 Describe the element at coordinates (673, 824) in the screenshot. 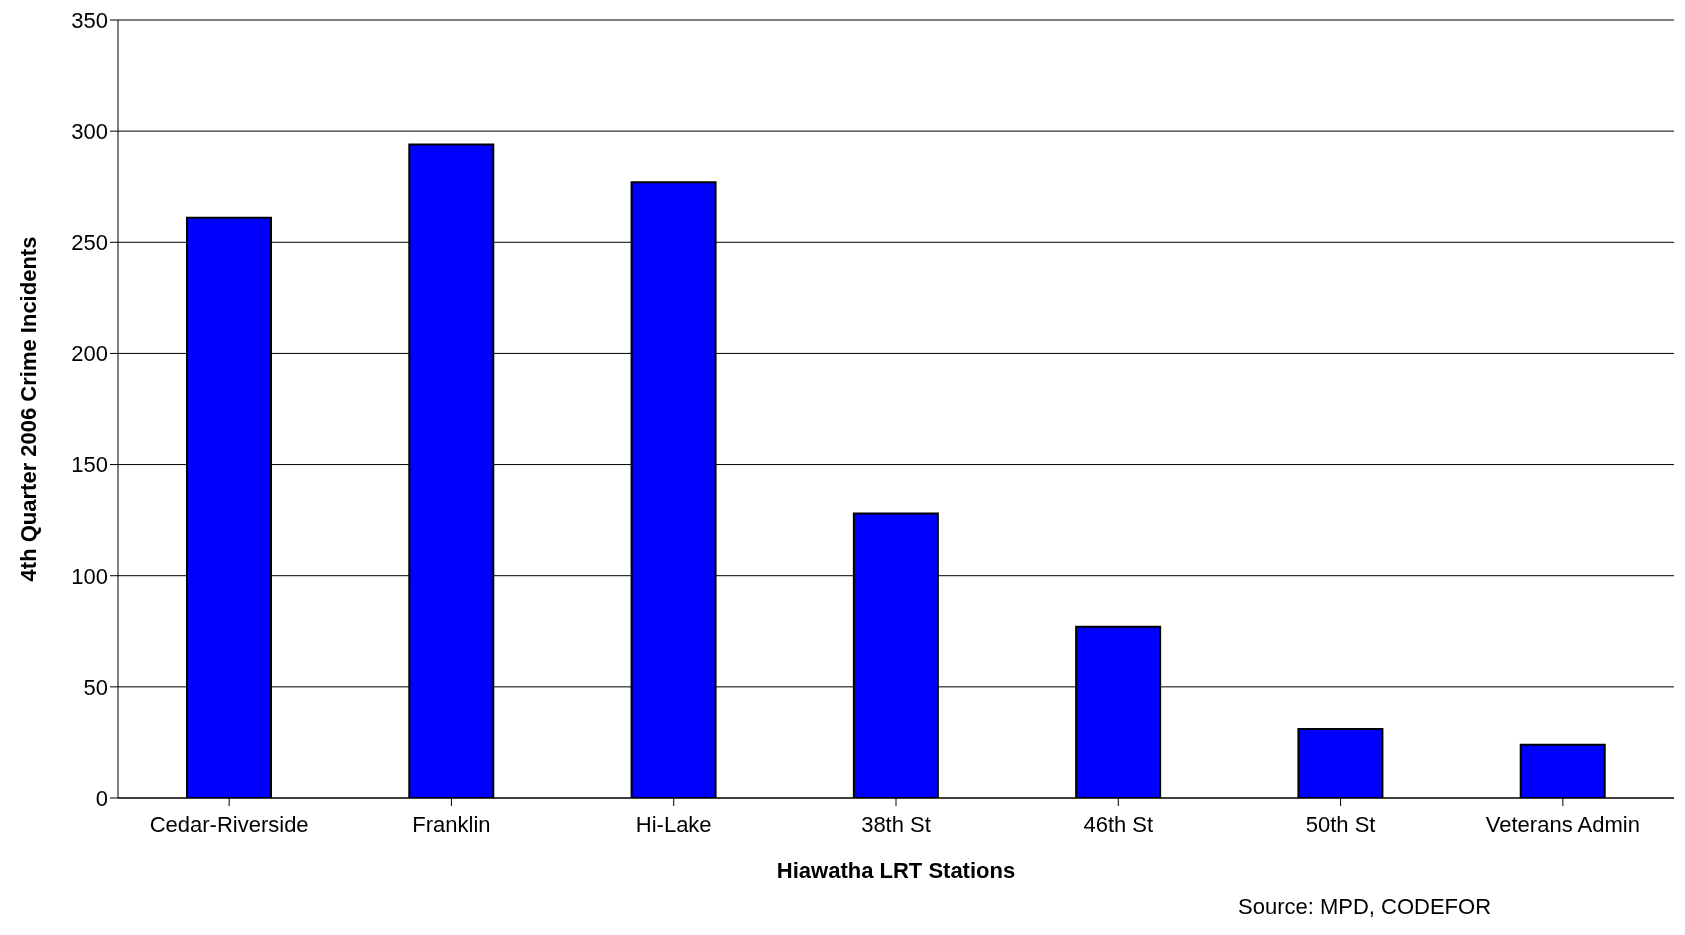

I see `x-tick-label: Hi-Lake` at that location.